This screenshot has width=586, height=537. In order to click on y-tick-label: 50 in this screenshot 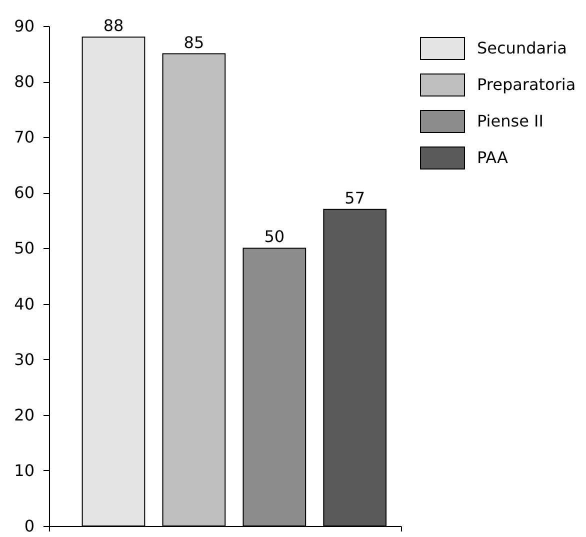, I will do `click(24, 248)`.